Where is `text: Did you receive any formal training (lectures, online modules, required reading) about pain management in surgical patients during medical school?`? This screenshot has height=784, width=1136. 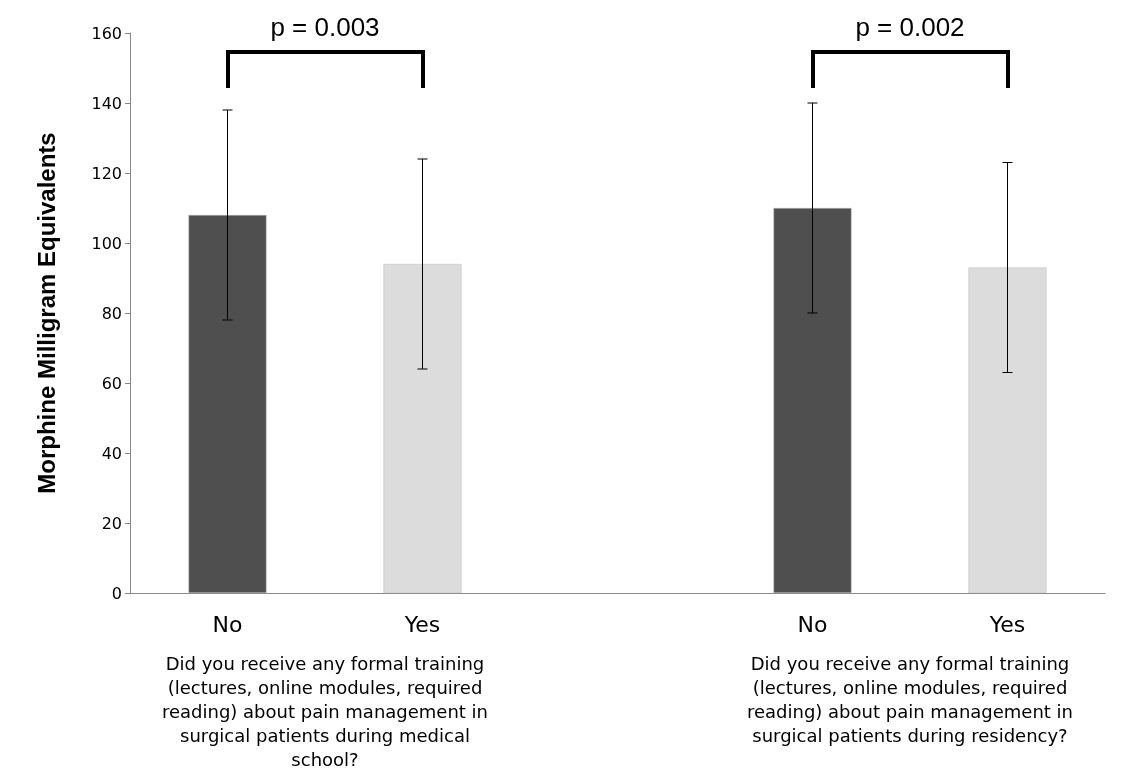 text: Did you receive any formal training (lectures, online modules, required reading) about pain management in surgical patients during medical school? is located at coordinates (325, 712).